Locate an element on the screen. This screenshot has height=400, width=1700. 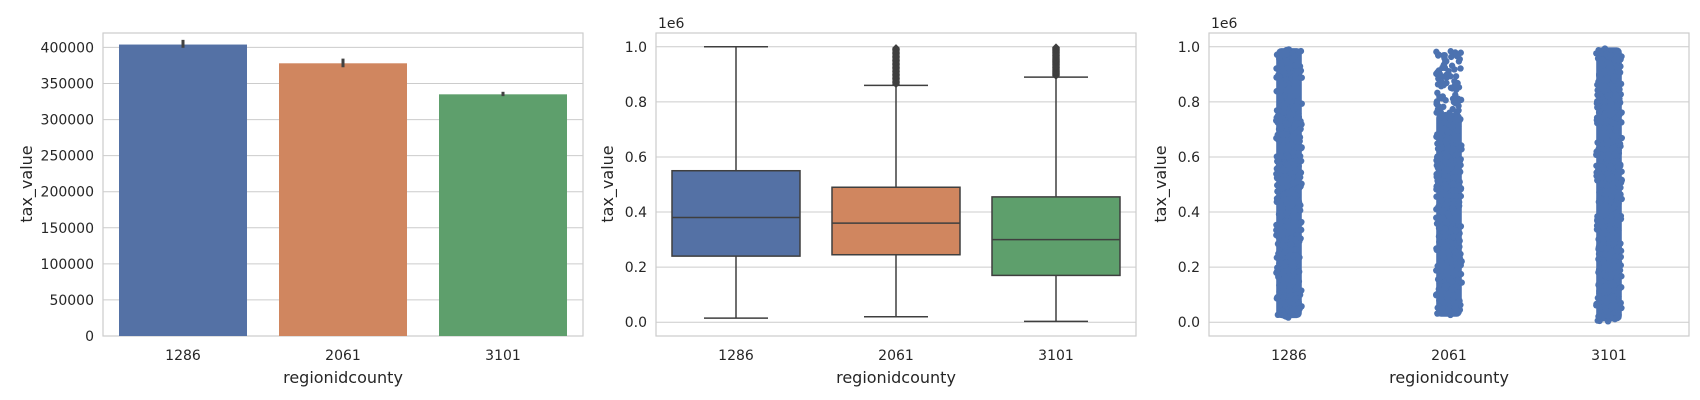
y-tick-label: 50000 is located at coordinates (71, 301).